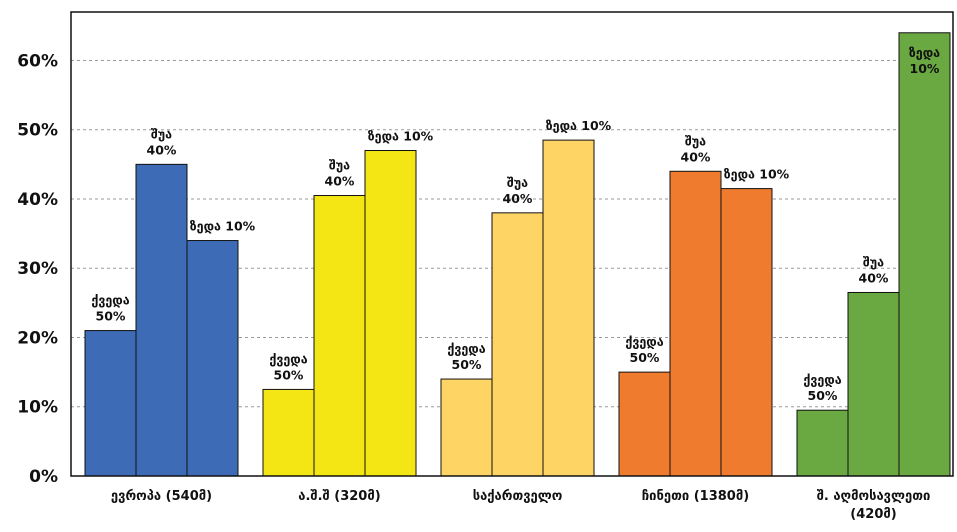  I want to click on category-label: შ. აღმოსავლეთი, so click(874, 496).